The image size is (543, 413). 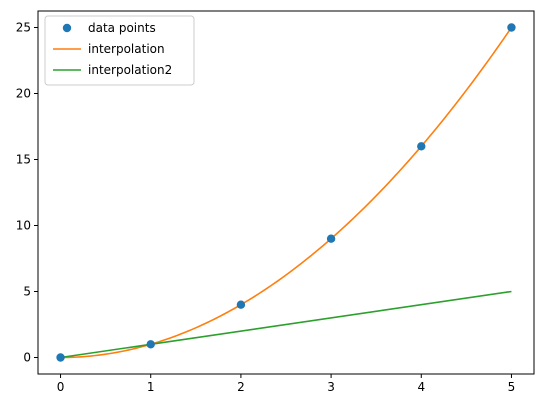 What do you see at coordinates (27, 358) in the screenshot?
I see `y-tick-label-0: 0` at bounding box center [27, 358].